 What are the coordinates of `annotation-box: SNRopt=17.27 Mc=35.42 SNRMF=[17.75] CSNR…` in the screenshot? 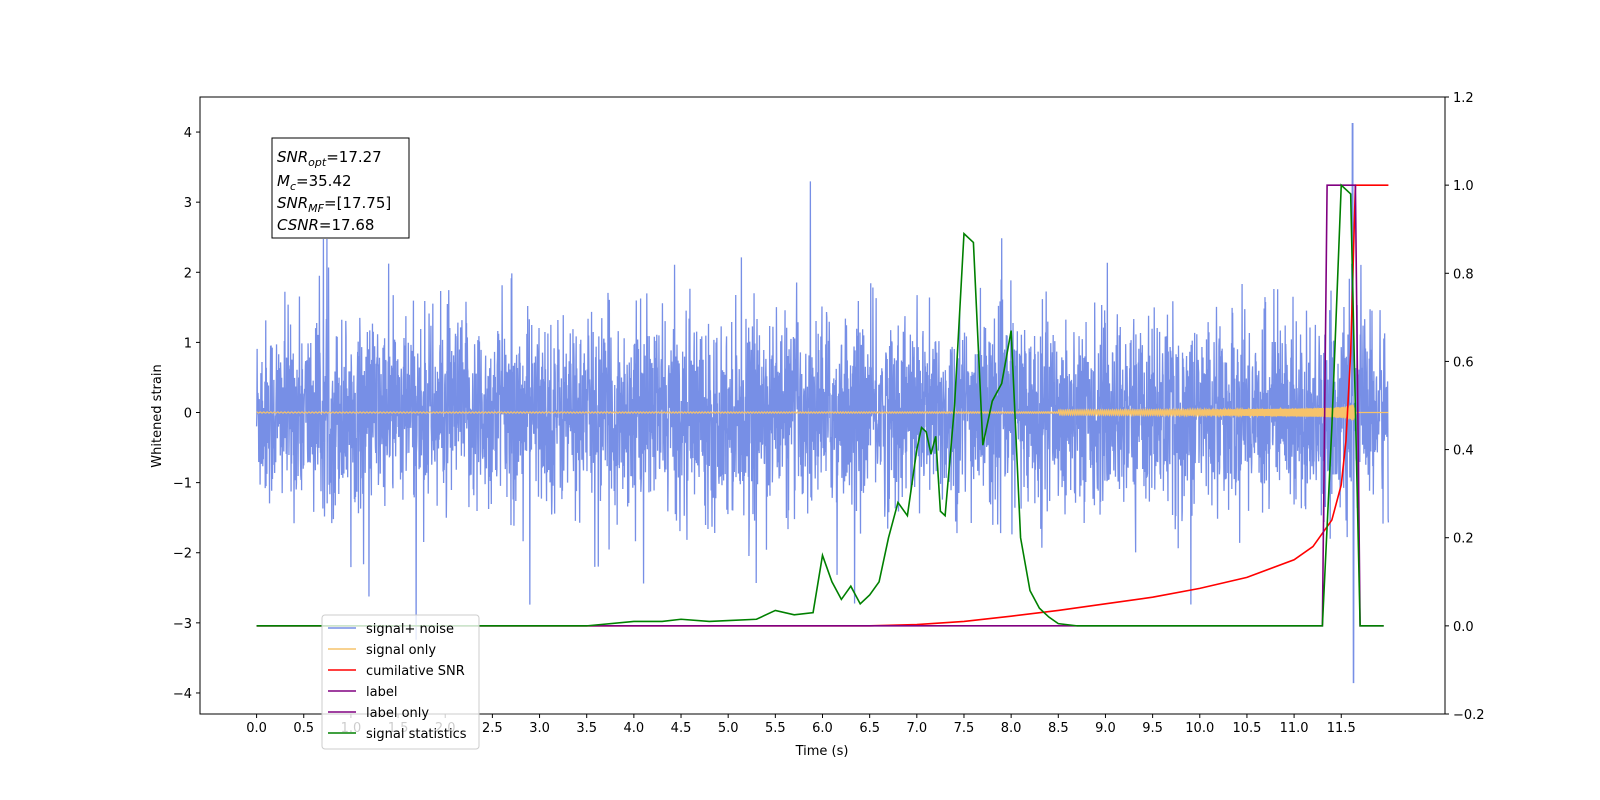 It's located at (340, 188).